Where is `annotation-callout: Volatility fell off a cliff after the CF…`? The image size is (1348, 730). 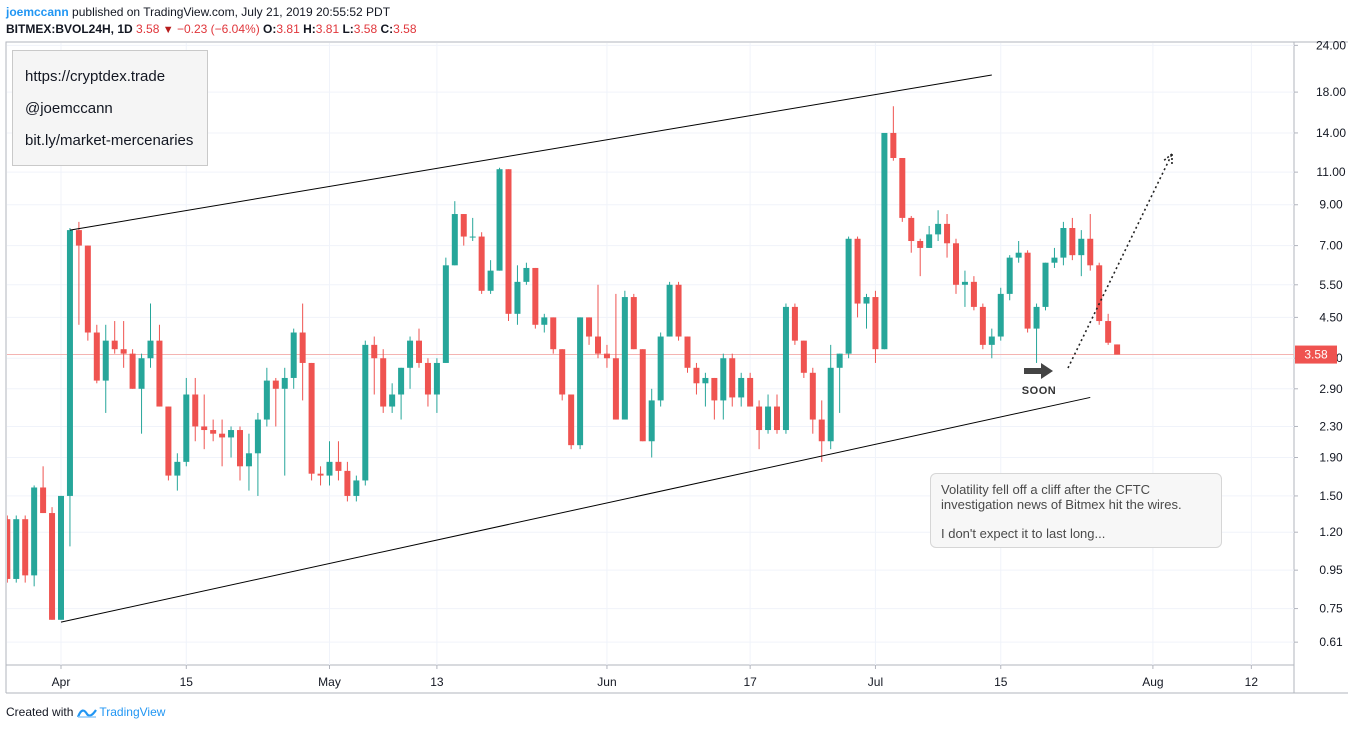 annotation-callout: Volatility fell off a cliff after the CF… is located at coordinates (1076, 510).